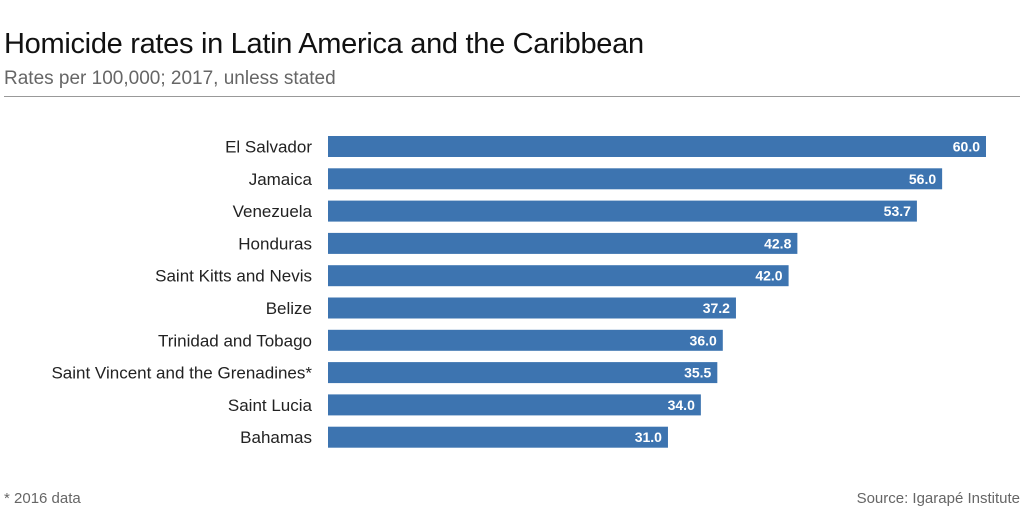  I want to click on bar-row: Venezuela 53.7, so click(575, 211).